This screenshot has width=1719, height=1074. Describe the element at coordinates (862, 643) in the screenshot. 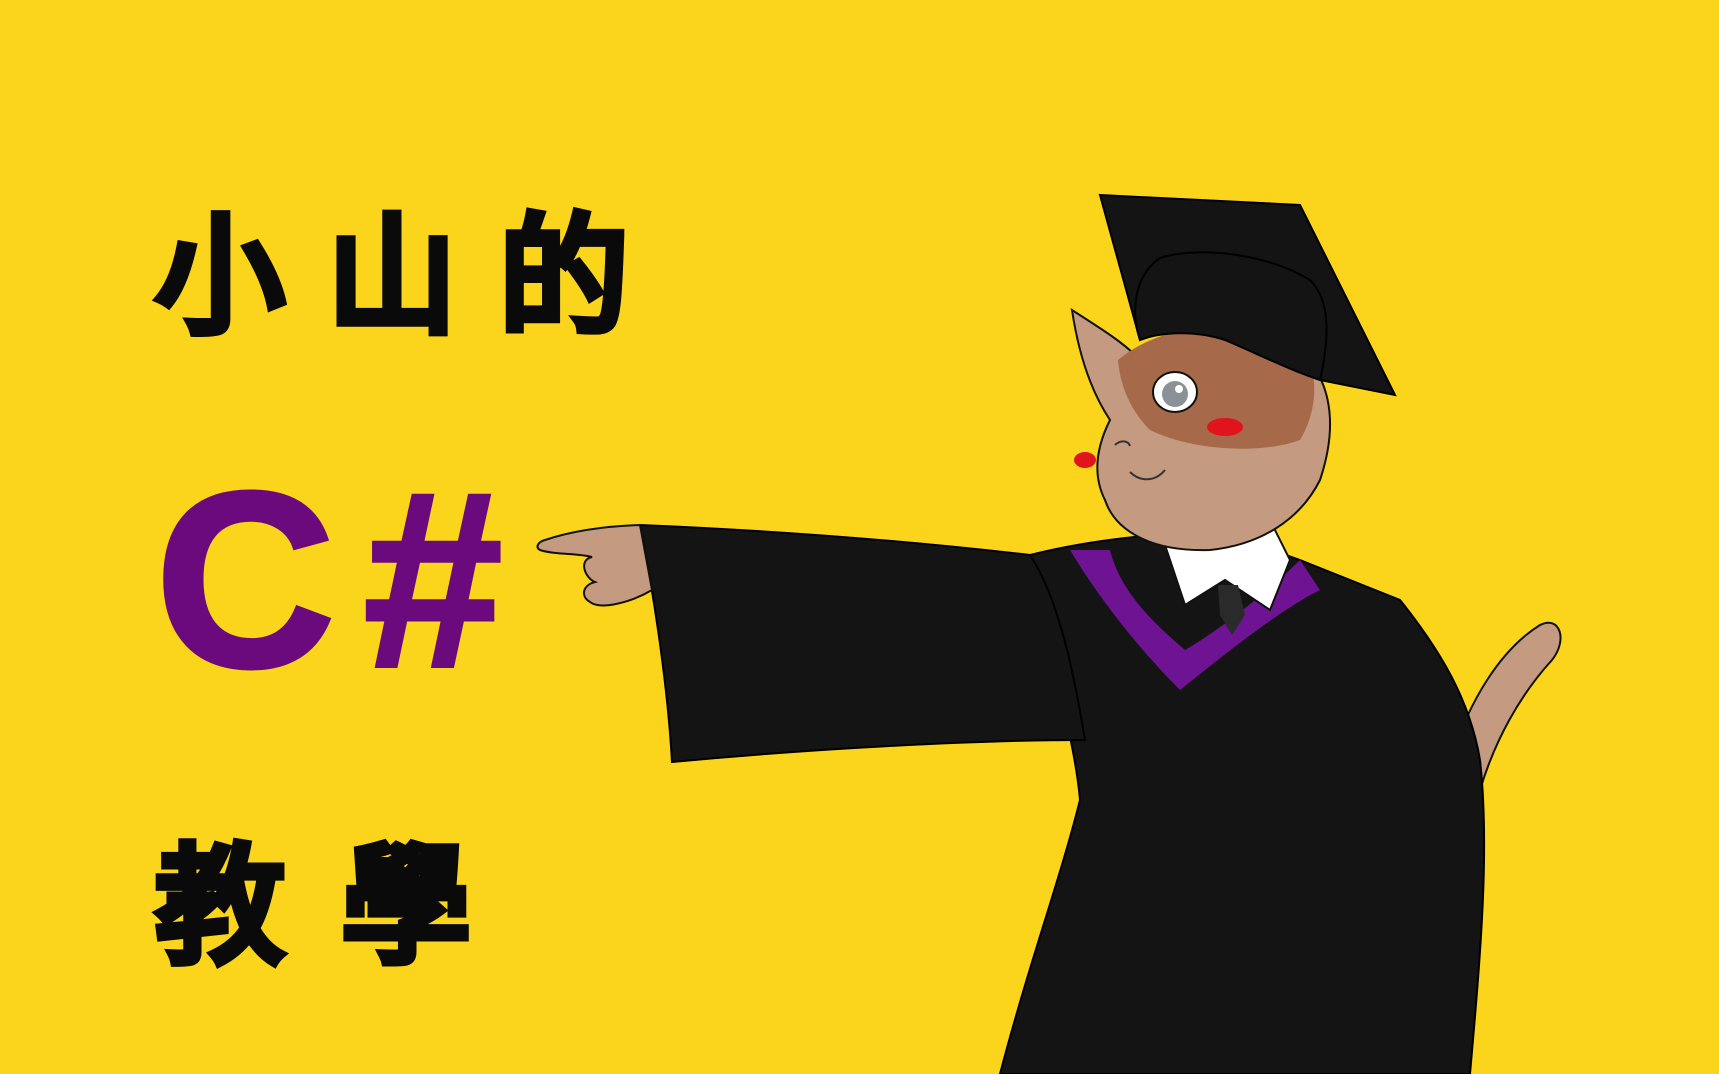

I see `gown-sleeve` at that location.